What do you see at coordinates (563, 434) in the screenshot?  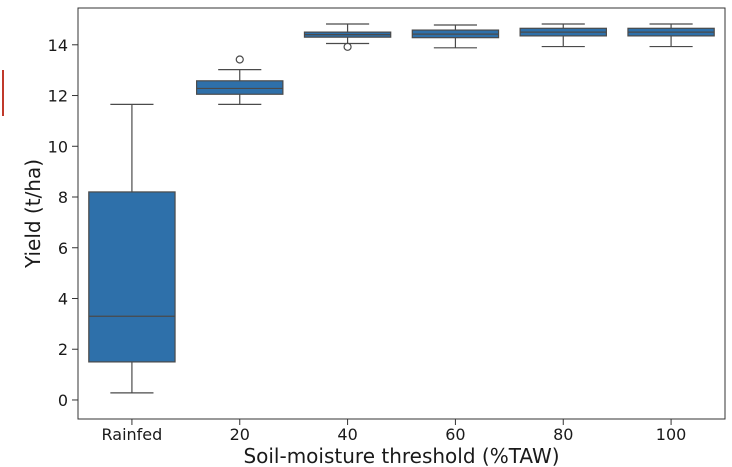 I see `x-tick-label: 80` at bounding box center [563, 434].